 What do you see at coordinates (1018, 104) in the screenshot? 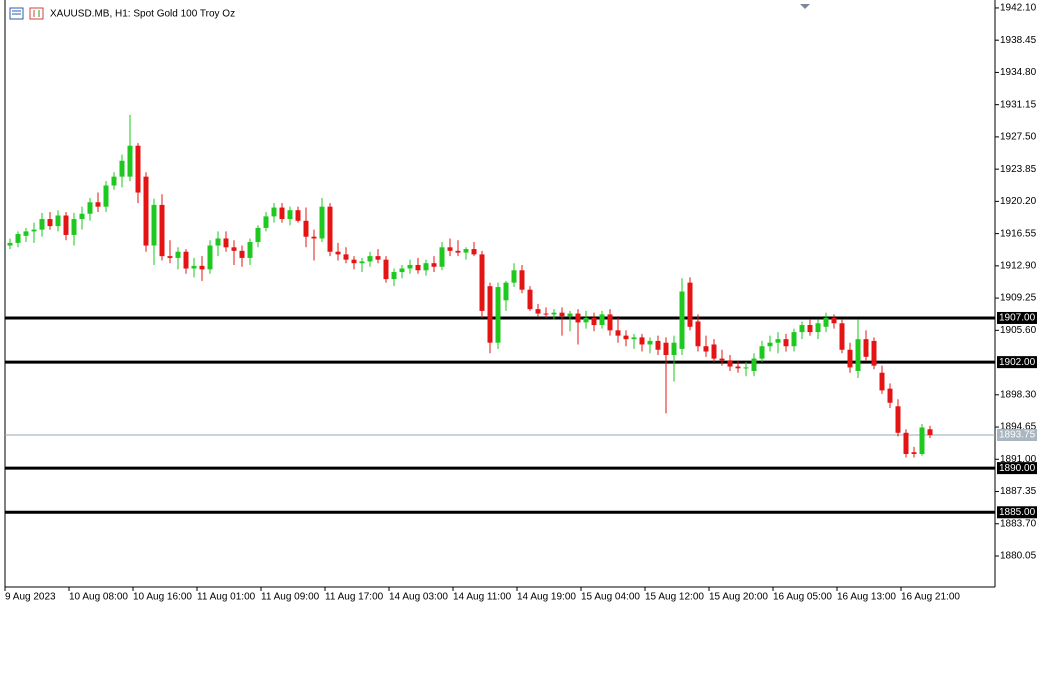
I see `y-tick-label: 1931.15` at bounding box center [1018, 104].